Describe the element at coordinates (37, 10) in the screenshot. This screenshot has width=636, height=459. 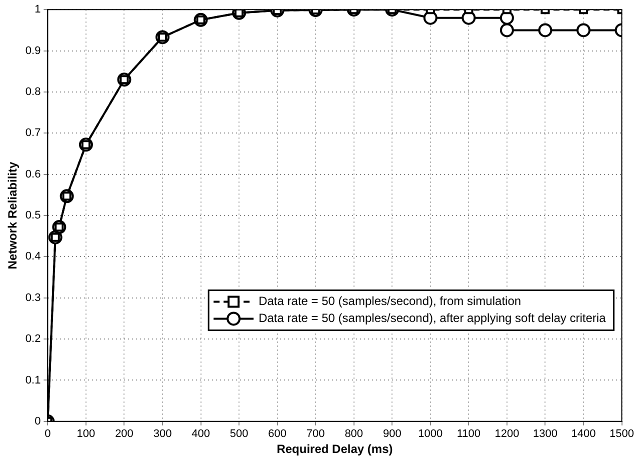
I see `y-tick-label: 1` at that location.